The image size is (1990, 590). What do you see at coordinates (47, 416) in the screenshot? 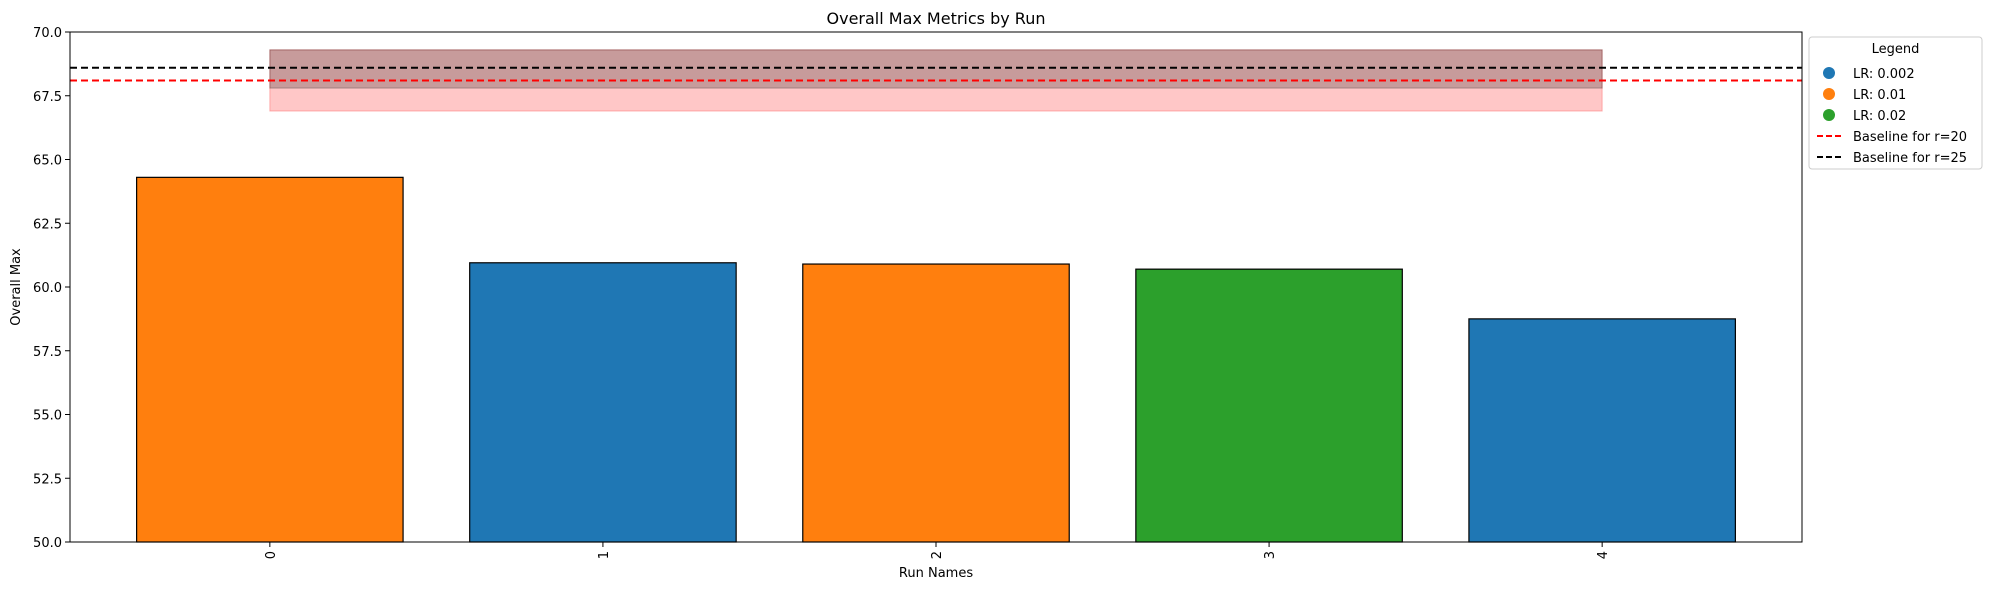
I see `y-tick-label: 55.0` at bounding box center [47, 416].